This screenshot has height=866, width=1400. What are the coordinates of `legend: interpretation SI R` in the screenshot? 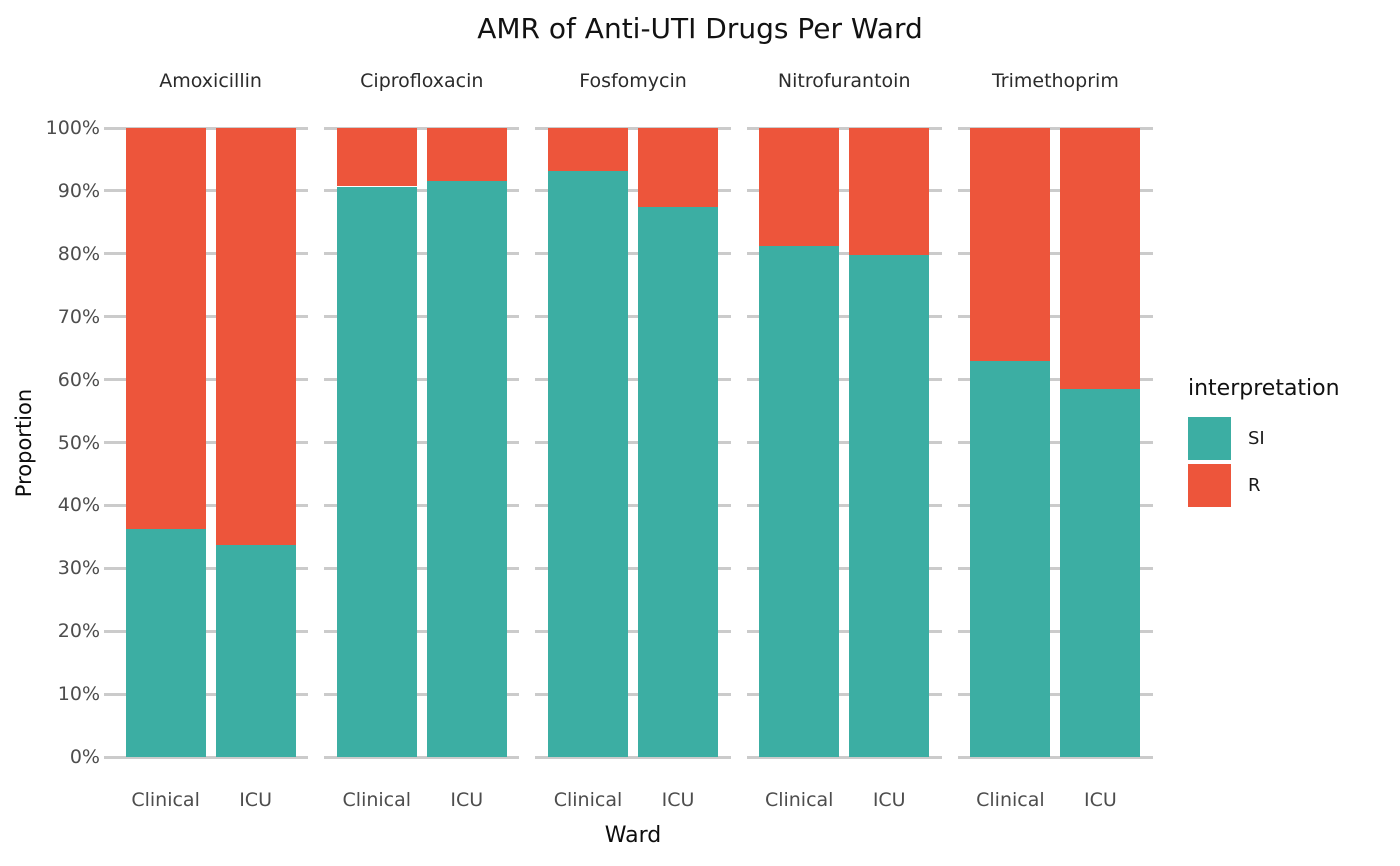 It's located at (1288, 443).